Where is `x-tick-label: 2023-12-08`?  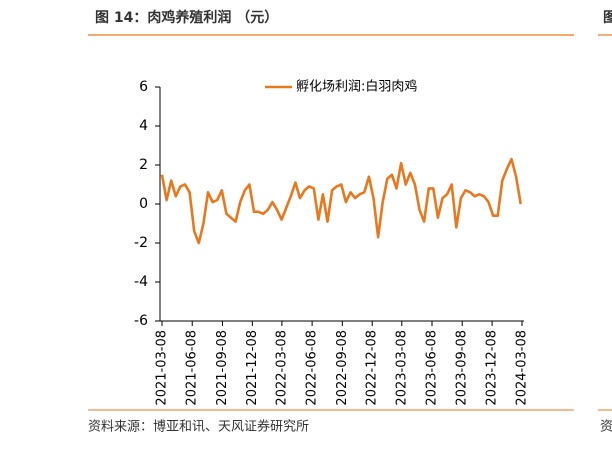
x-tick-label: 2023-12-08 is located at coordinates (492, 368).